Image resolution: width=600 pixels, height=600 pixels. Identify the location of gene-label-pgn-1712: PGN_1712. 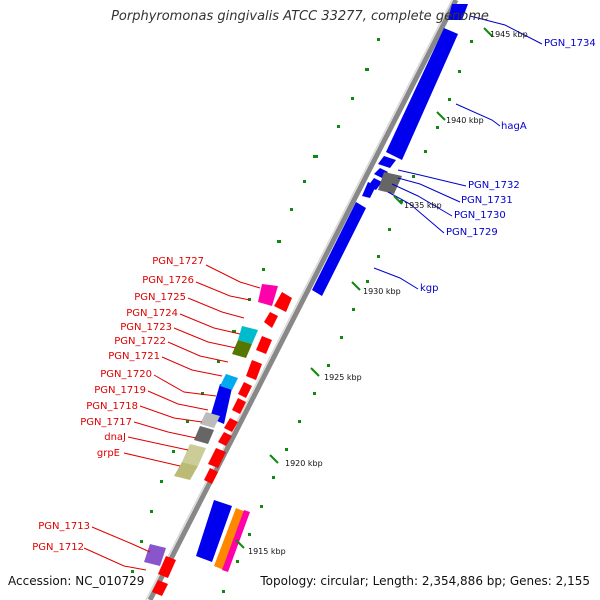
(58, 547).